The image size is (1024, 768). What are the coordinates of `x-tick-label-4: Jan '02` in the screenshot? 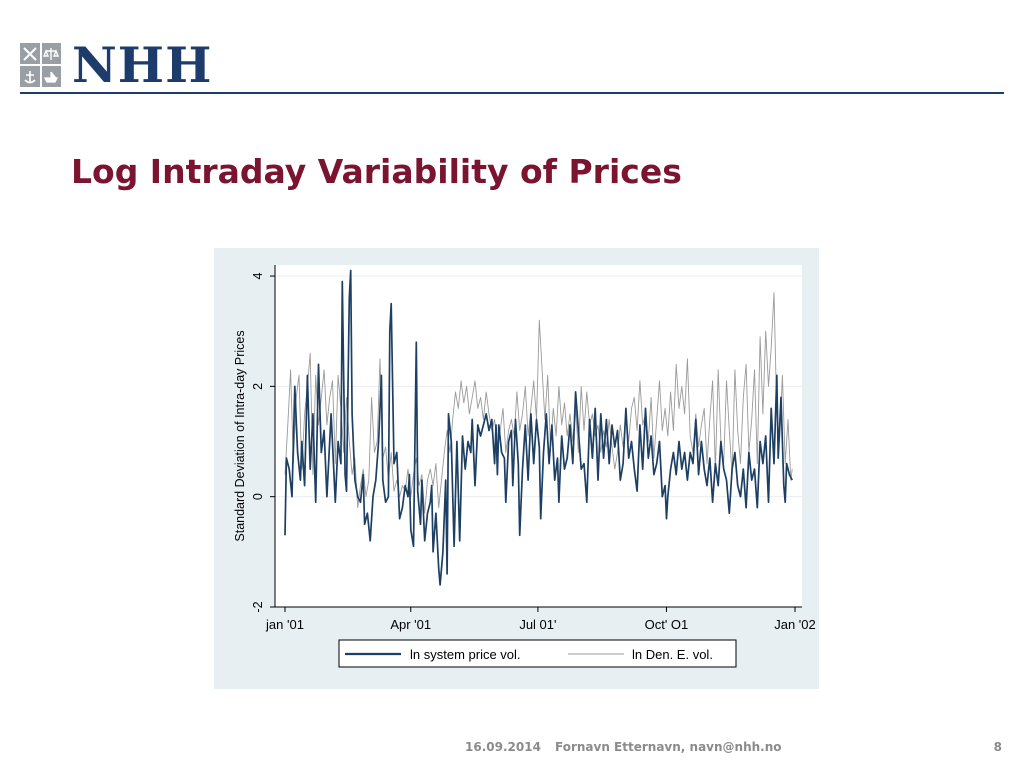 It's located at (795, 624).